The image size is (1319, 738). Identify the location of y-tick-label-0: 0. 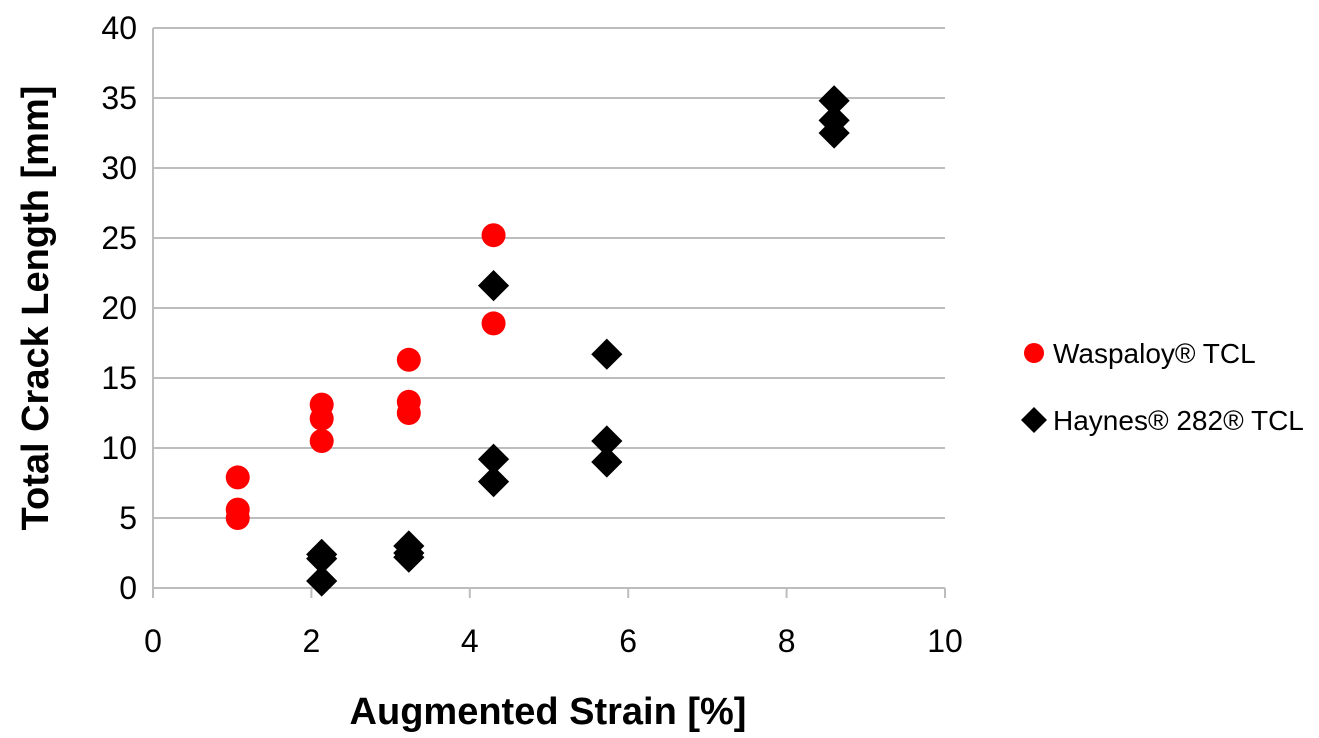
(128, 588).